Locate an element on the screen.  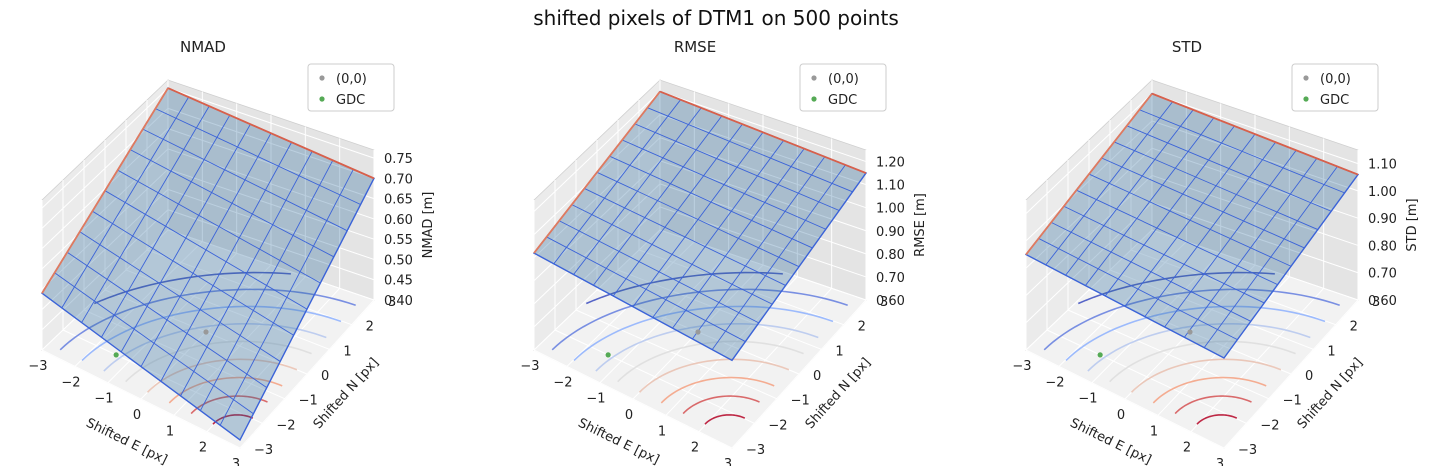
z-tick-label: 0.45 is located at coordinates (398, 281).